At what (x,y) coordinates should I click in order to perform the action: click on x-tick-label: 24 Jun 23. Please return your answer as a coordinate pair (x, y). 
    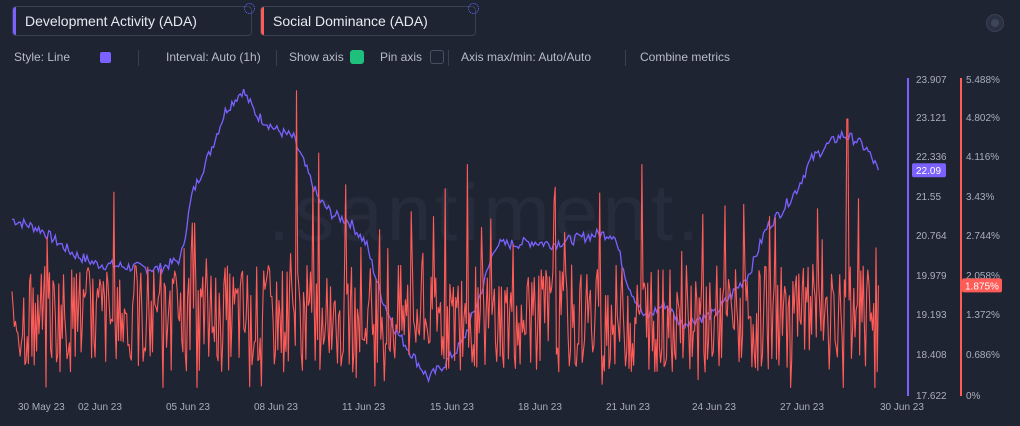
    Looking at the image, I should click on (714, 407).